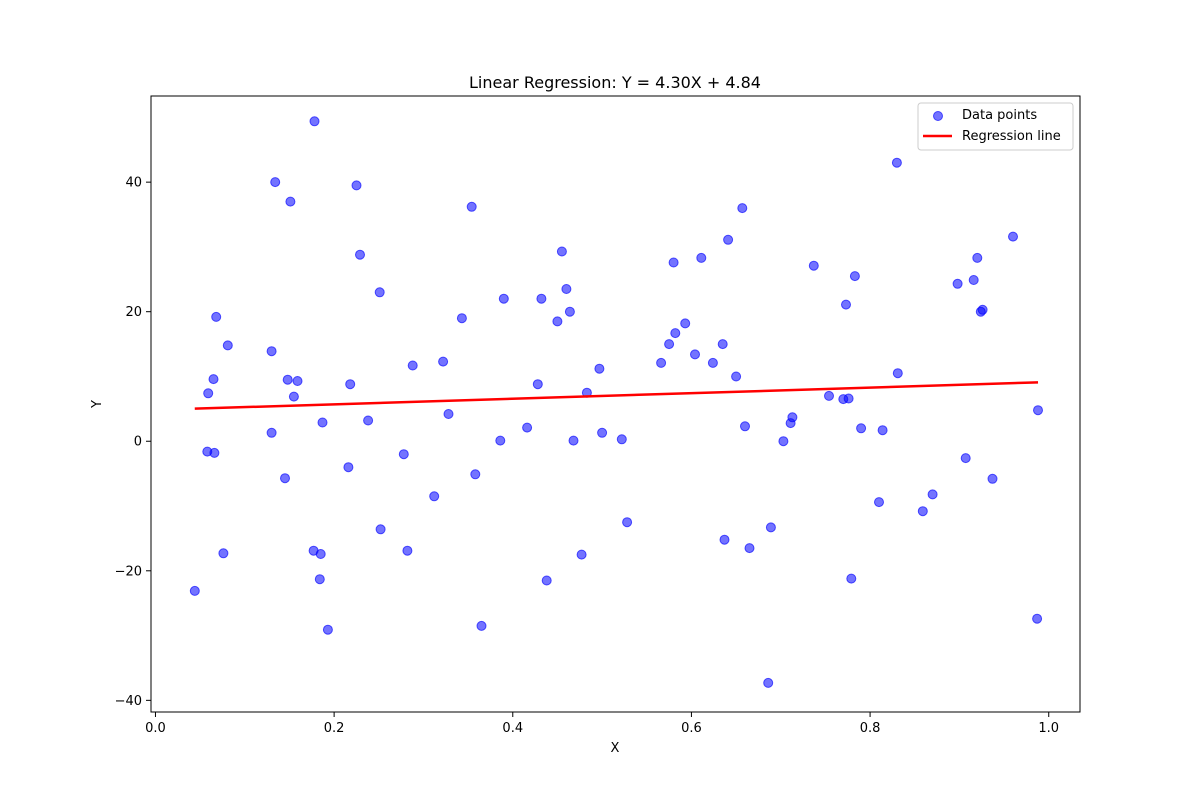 Image resolution: width=1200 pixels, height=800 pixels. What do you see at coordinates (512, 728) in the screenshot?
I see `x-tick-label: 0.4` at bounding box center [512, 728].